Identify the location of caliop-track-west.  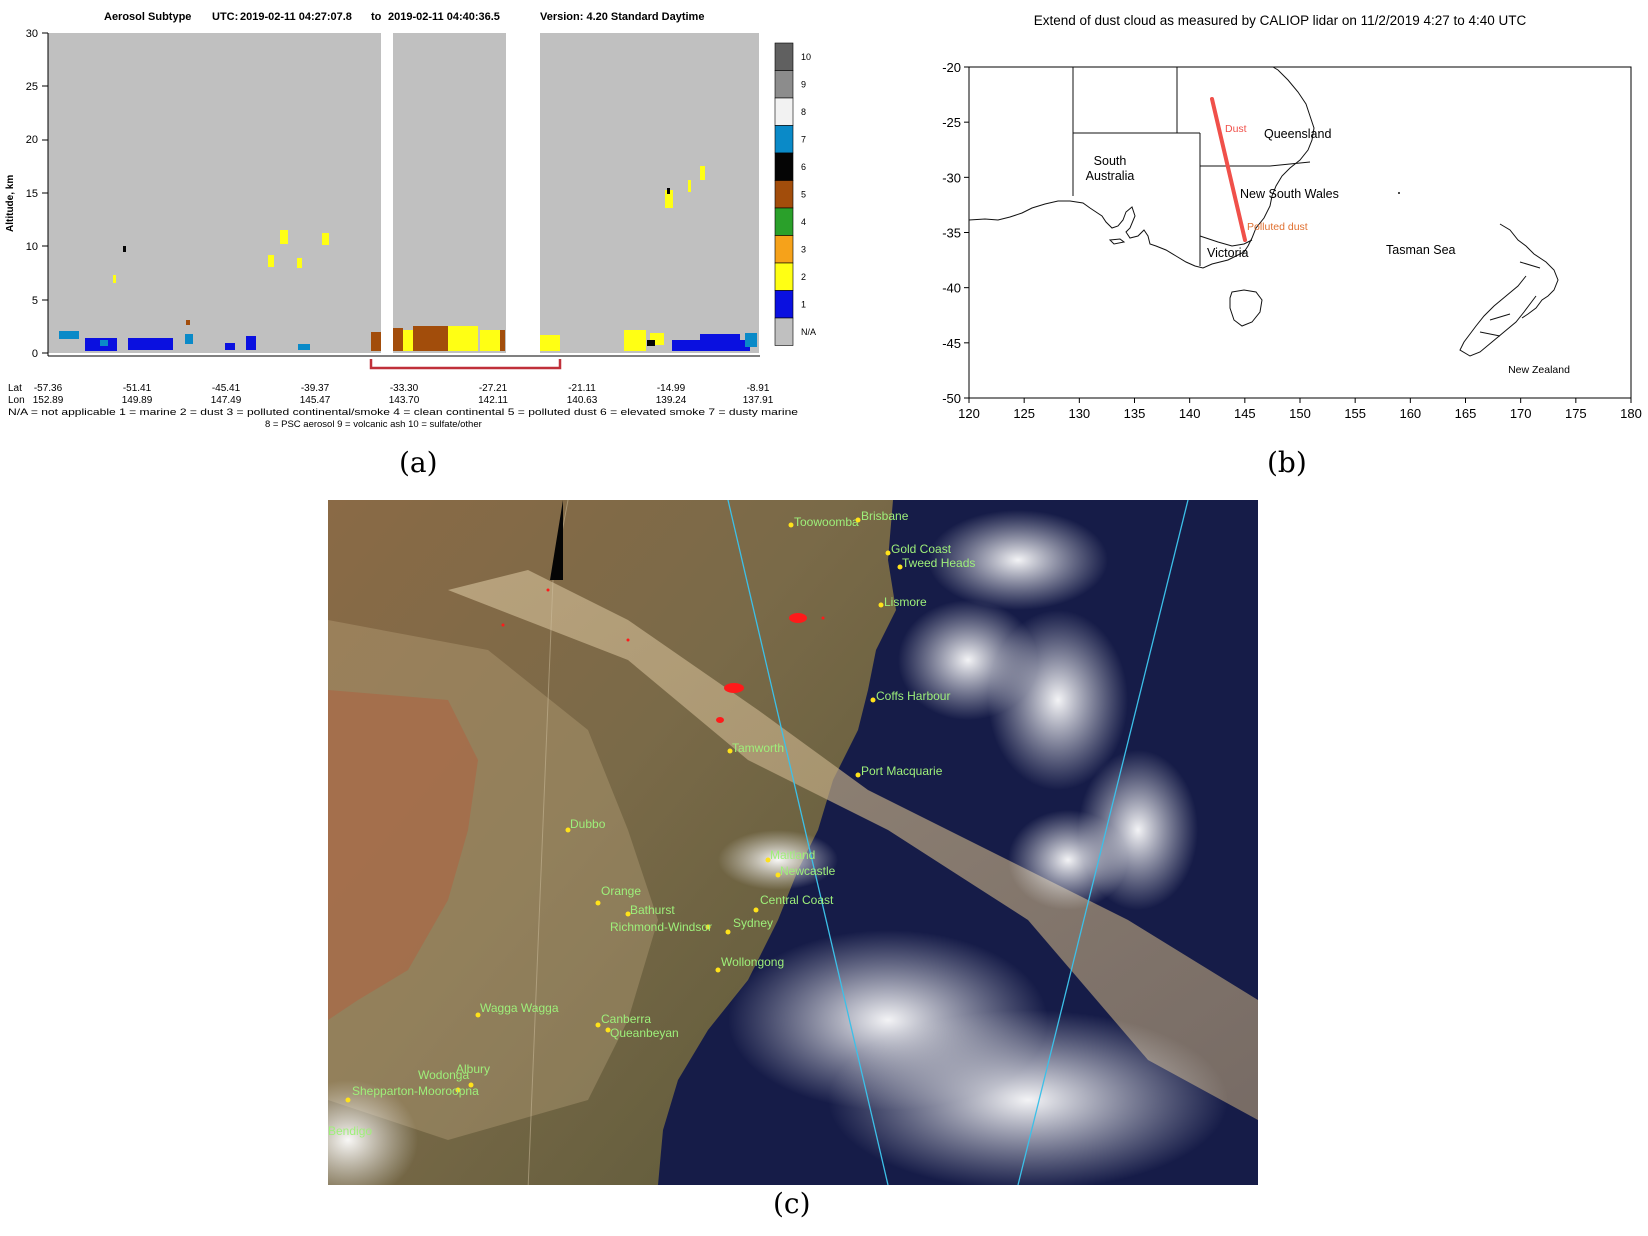
(808, 842).